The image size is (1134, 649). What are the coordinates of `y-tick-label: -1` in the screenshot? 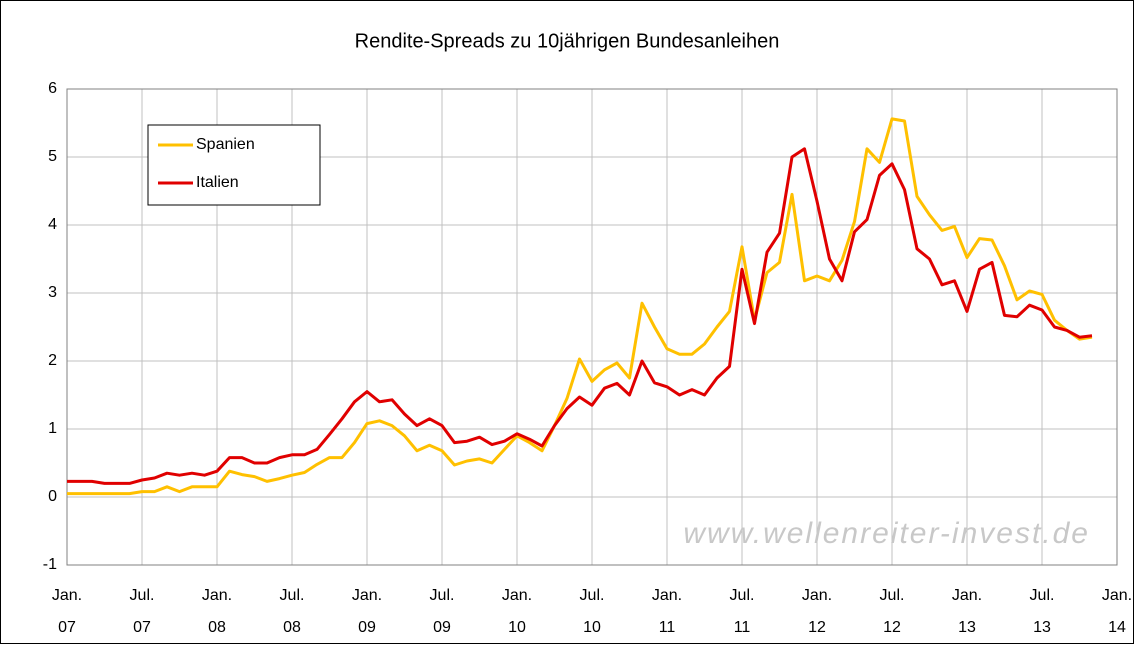 It's located at (50, 564).